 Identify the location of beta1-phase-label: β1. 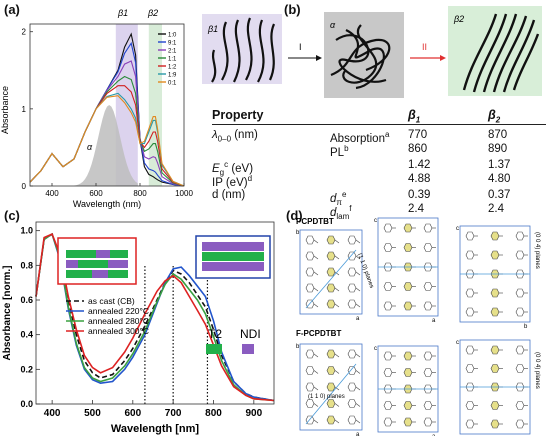
(212, 29).